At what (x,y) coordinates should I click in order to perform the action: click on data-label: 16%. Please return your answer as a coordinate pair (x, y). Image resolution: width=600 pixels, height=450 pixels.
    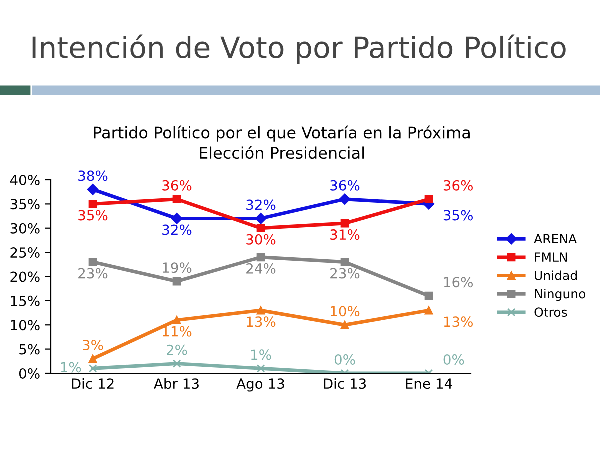
    Looking at the image, I should click on (458, 282).